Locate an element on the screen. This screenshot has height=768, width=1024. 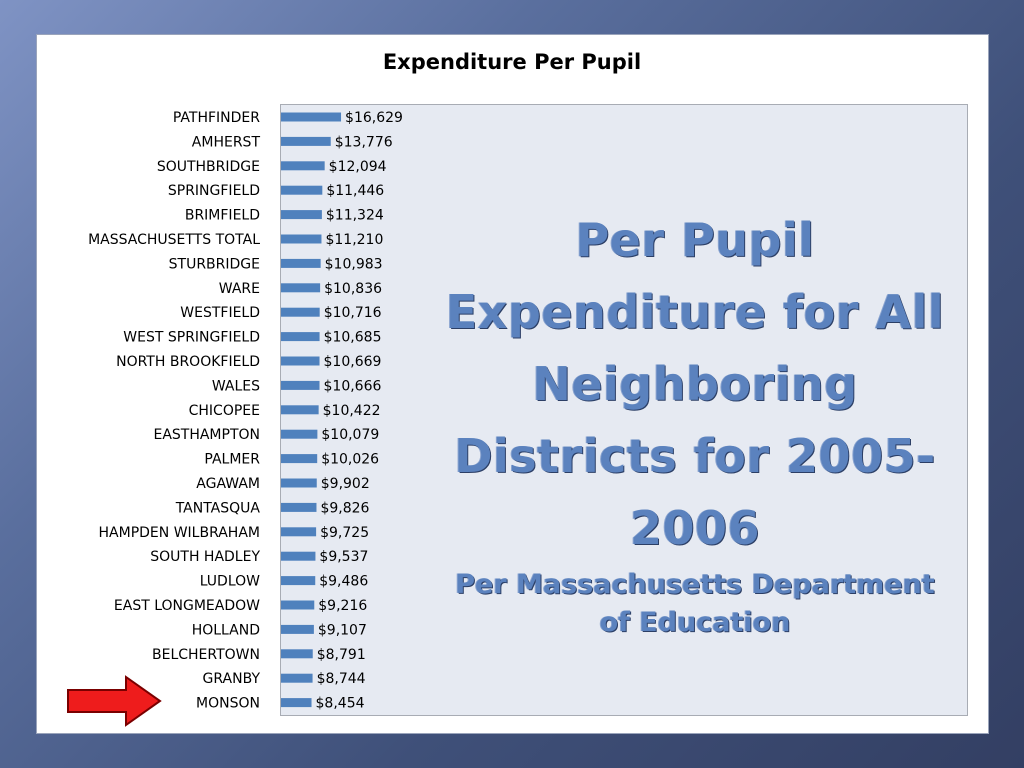
red-arrow-icon is located at coordinates (114, 701).